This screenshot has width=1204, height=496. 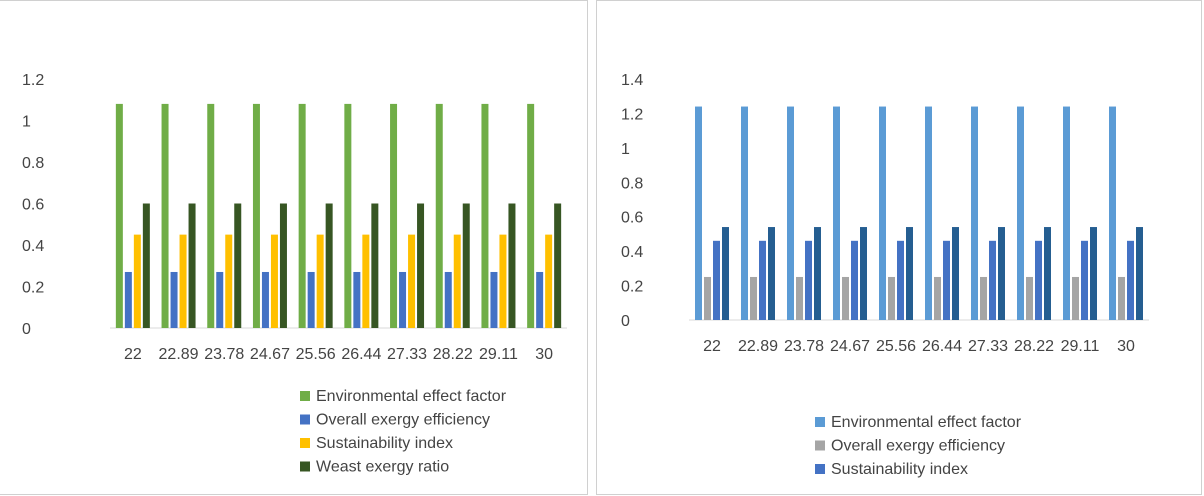 I want to click on y-tick-label: 1.4, so click(x=632, y=80).